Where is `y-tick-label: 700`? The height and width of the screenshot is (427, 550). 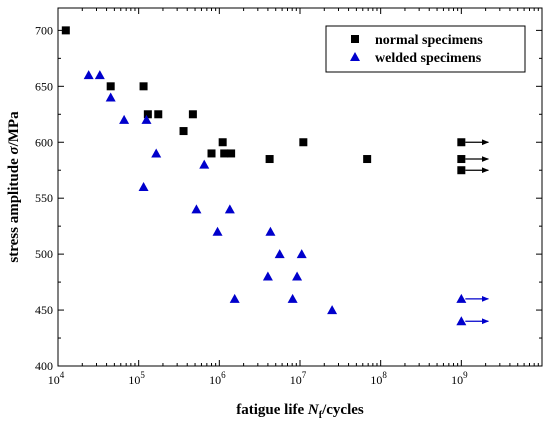 y-tick-label: 700 is located at coordinates (44, 30).